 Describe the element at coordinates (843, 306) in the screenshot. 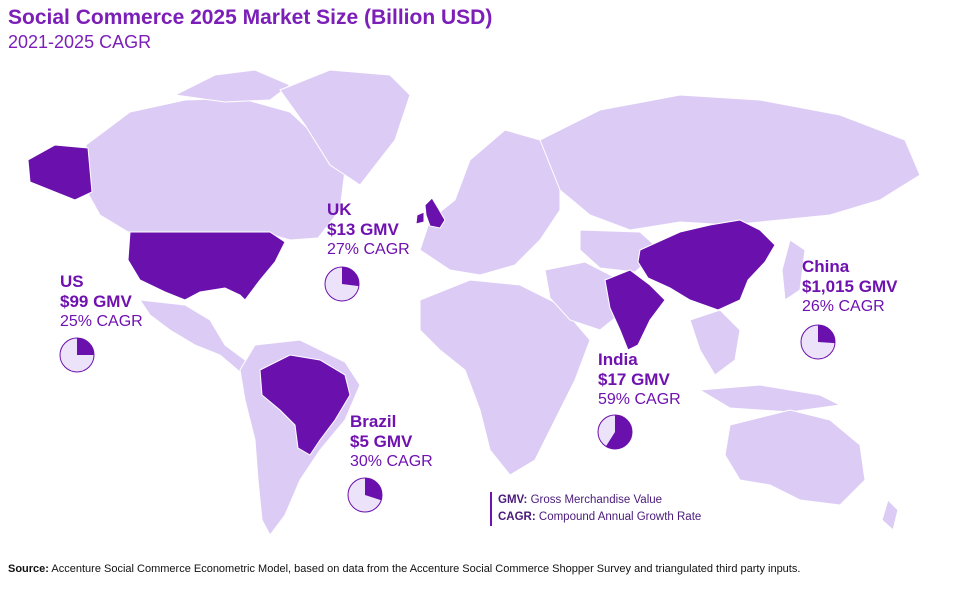

I see `china-cagr-label: 26% CAGR` at that location.